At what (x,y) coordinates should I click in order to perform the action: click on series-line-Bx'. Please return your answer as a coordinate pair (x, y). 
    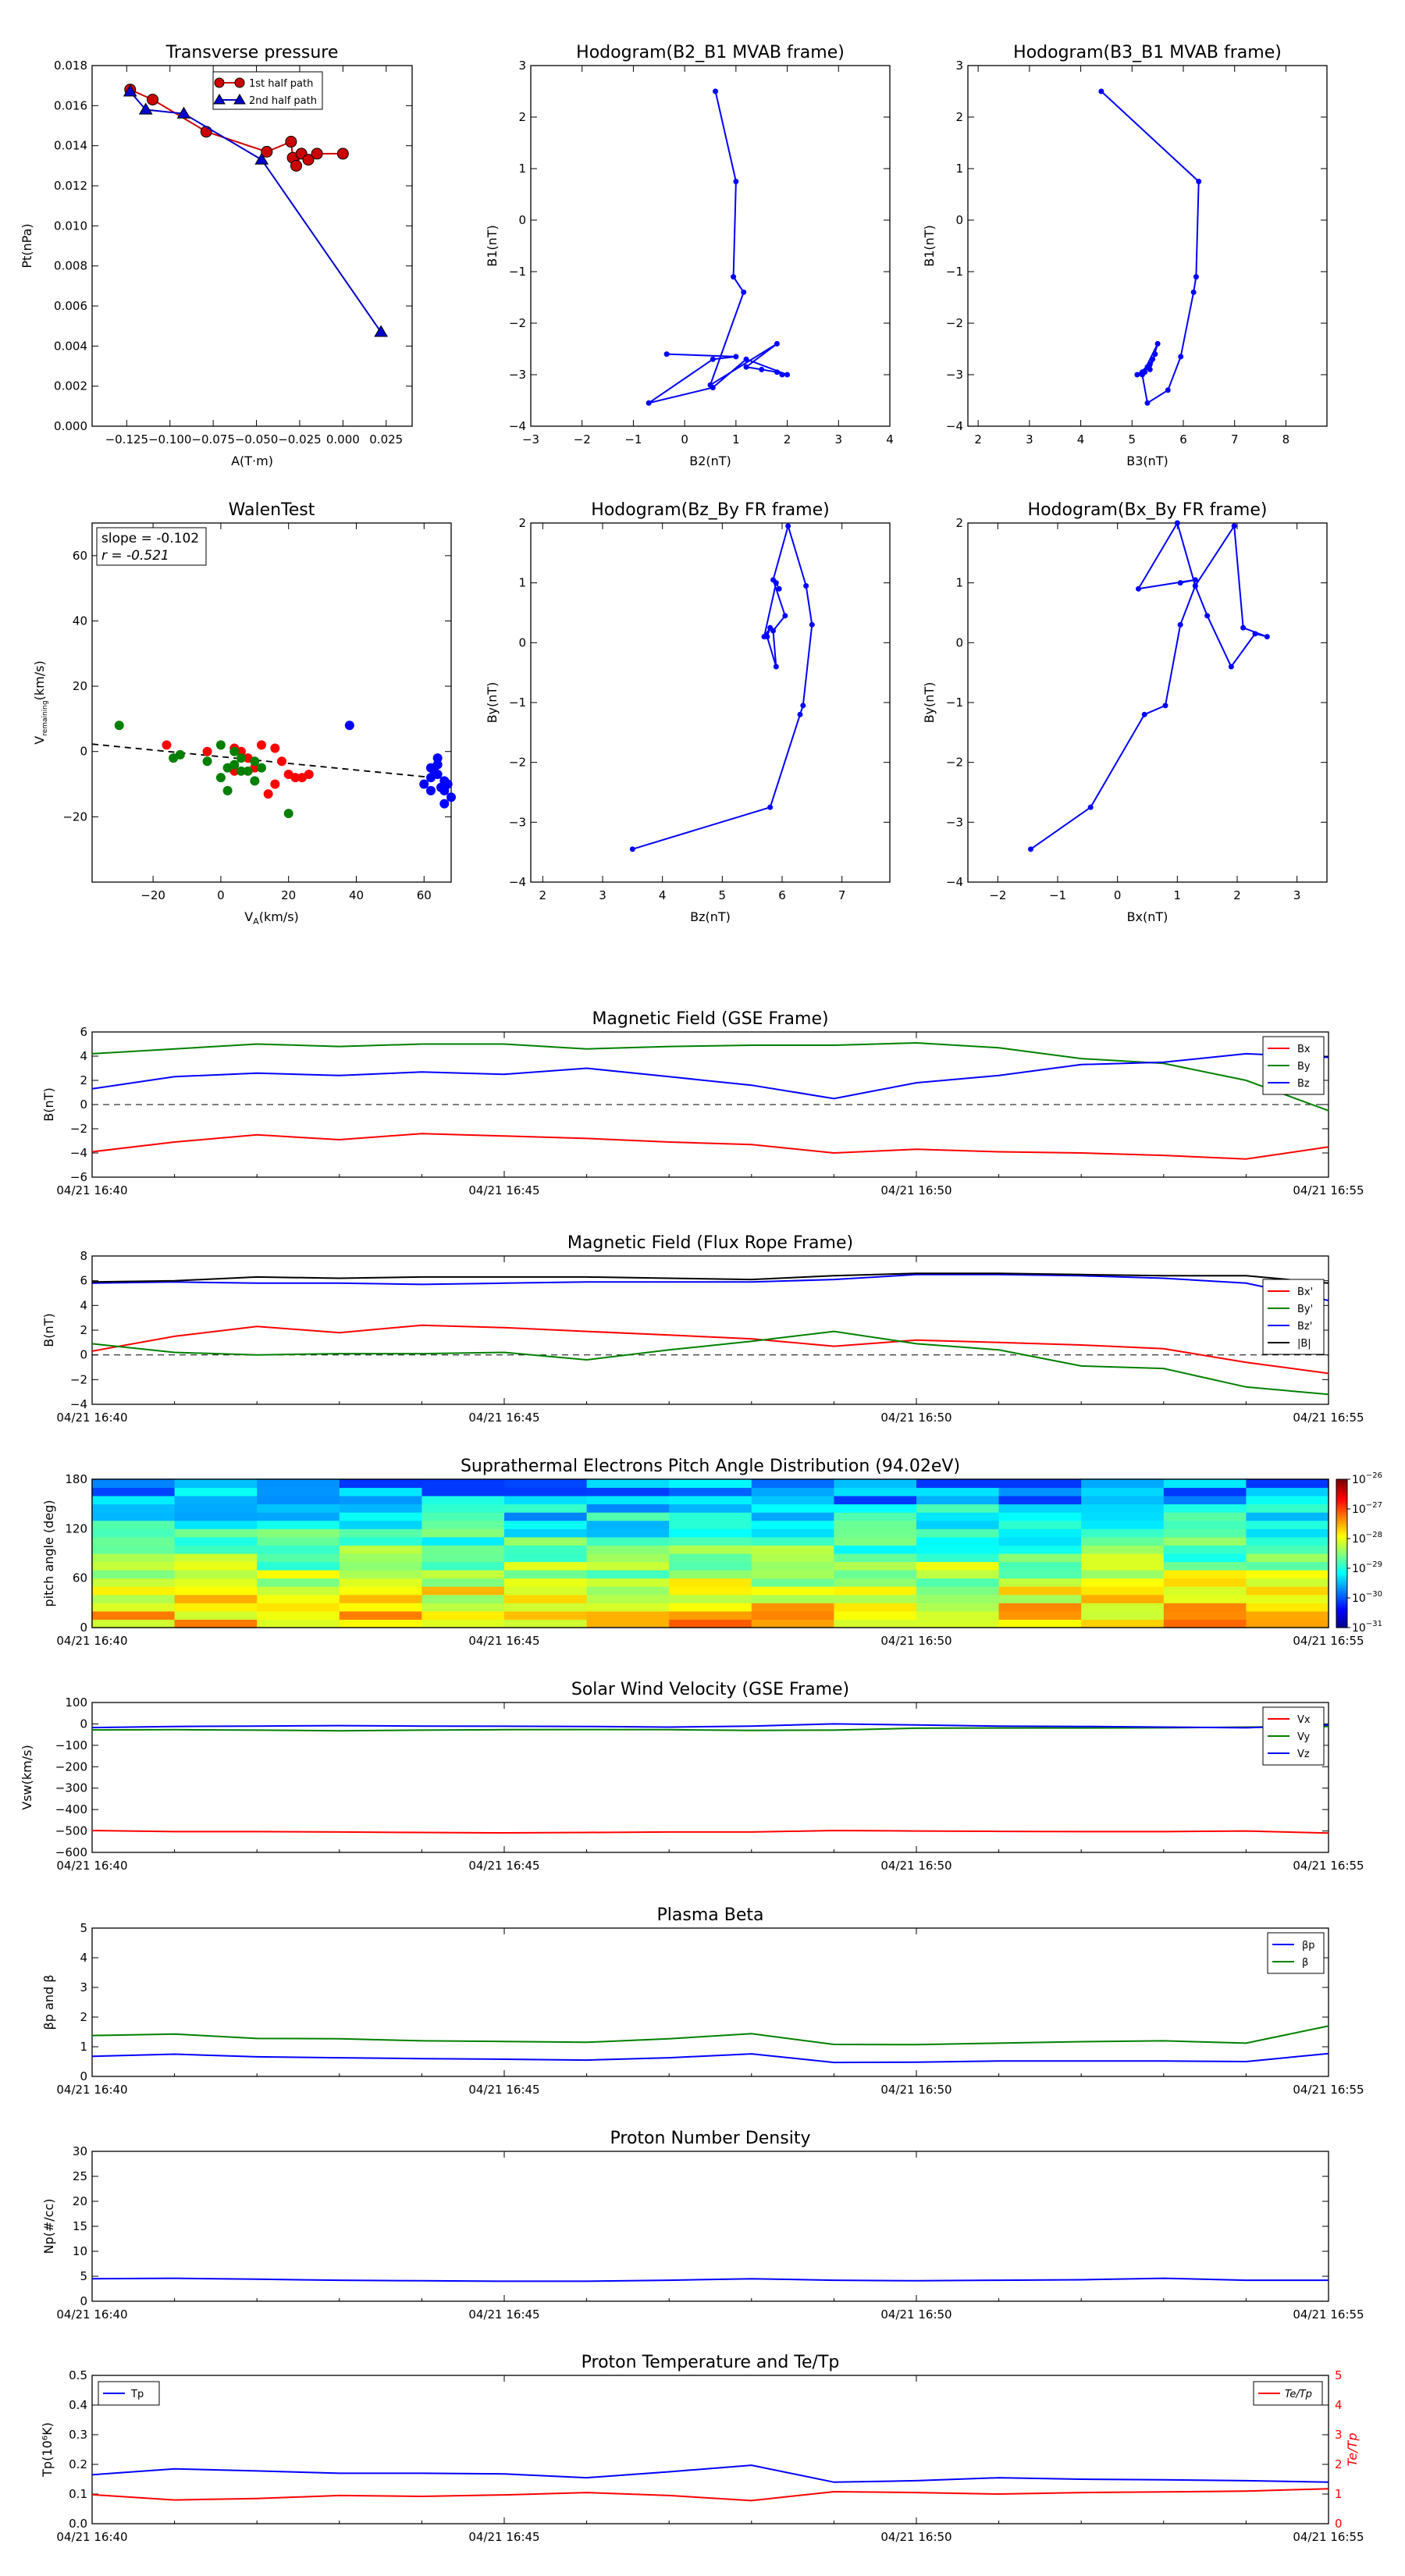
    Looking at the image, I should click on (710, 1349).